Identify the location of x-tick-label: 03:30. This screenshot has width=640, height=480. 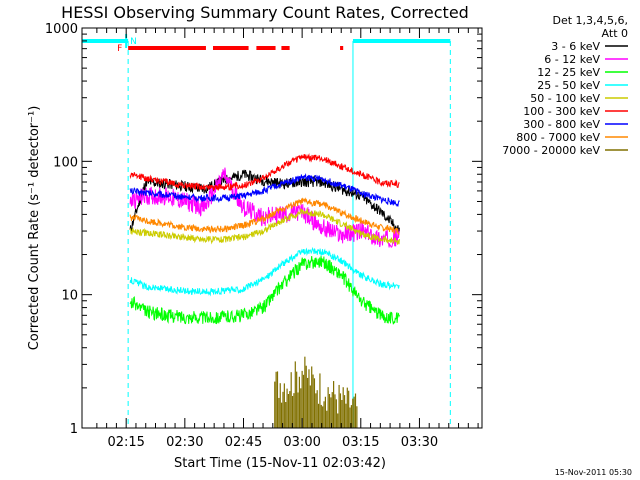
(419, 442).